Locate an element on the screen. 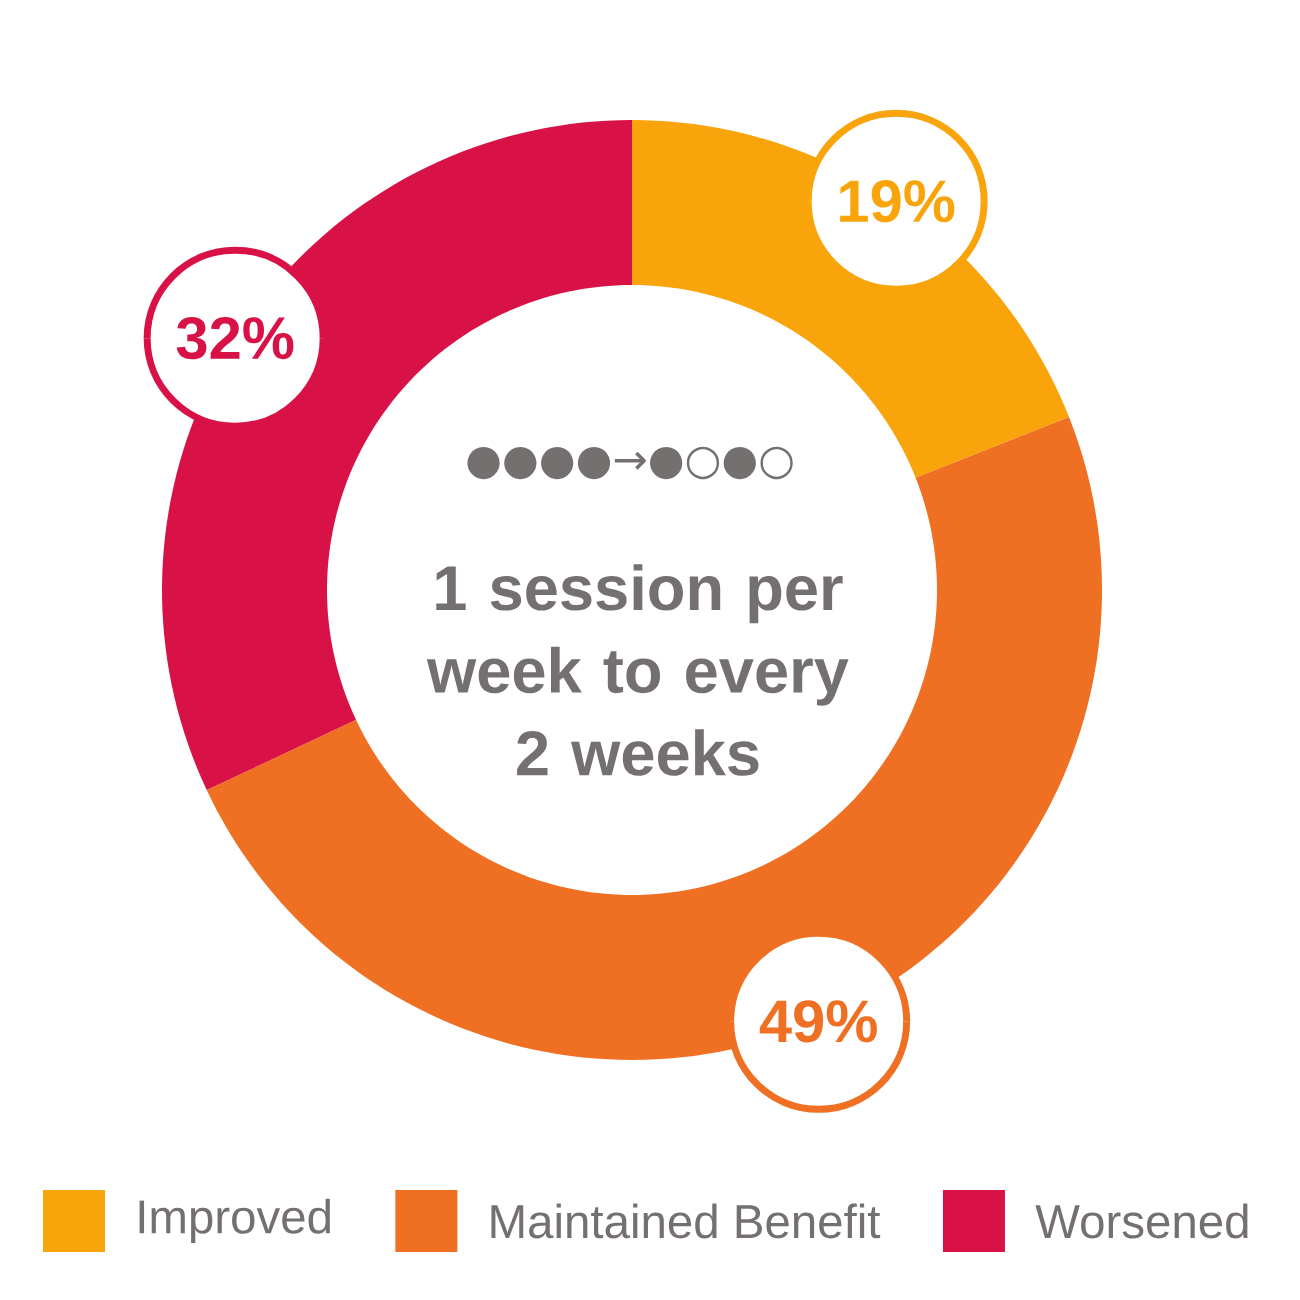  data-label: 19% is located at coordinates (897, 201).